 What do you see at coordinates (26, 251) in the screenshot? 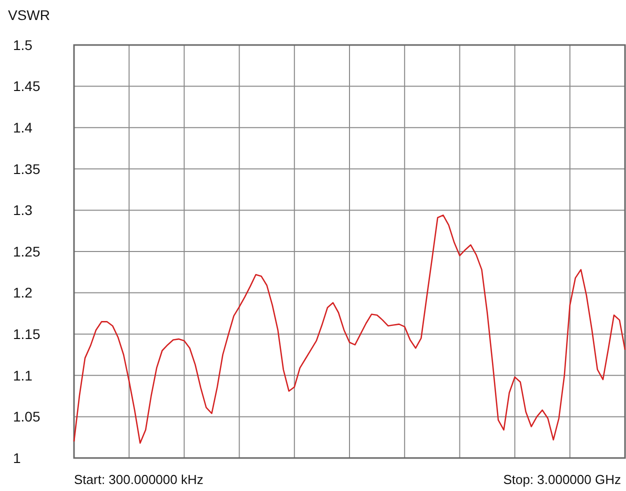
I see `y-tick-label: 1.25` at bounding box center [26, 251].